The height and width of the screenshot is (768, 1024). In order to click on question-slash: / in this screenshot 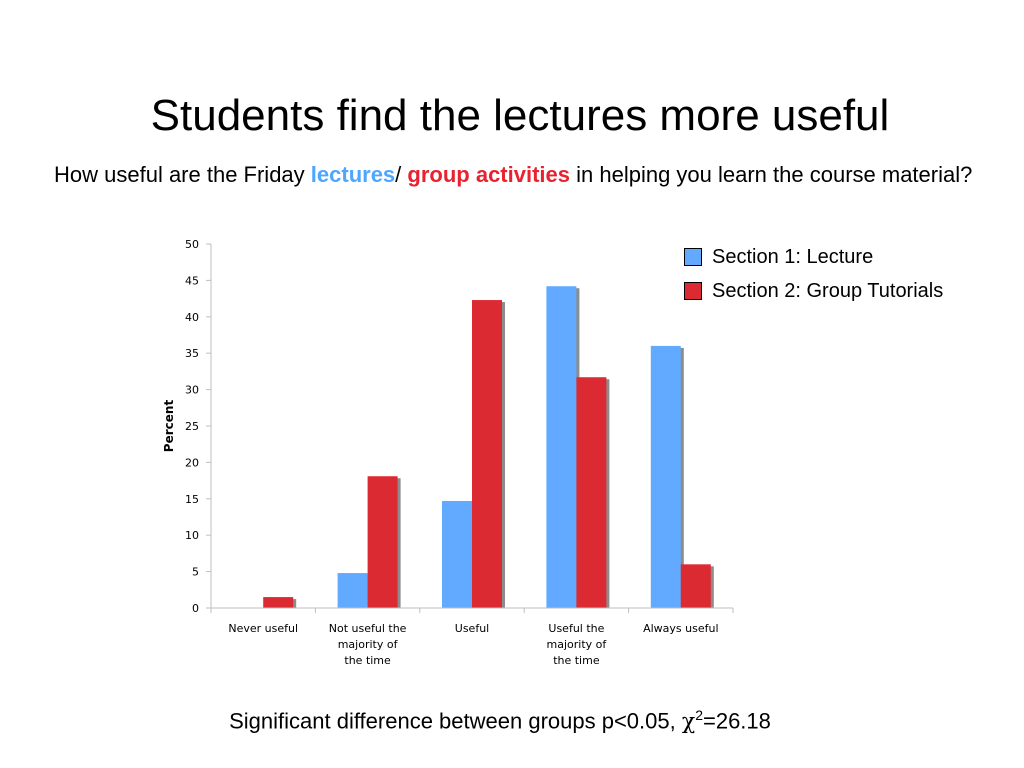, I will do `click(401, 174)`.